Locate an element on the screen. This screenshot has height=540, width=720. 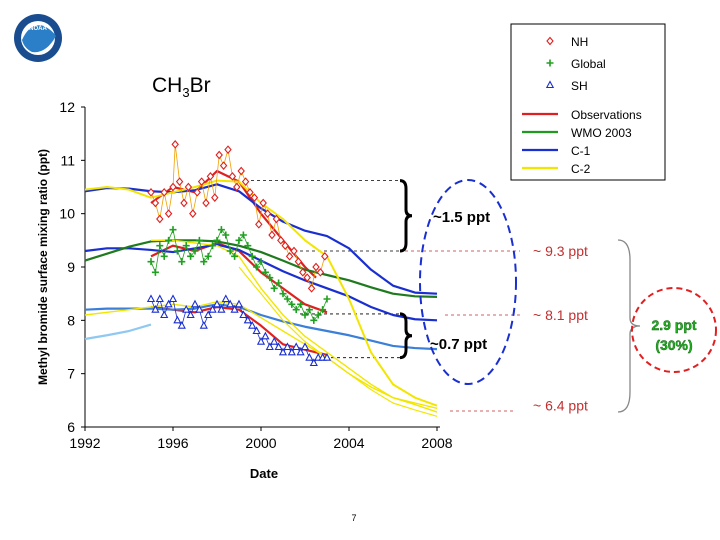
right-bracket is located at coordinates (629, 326).